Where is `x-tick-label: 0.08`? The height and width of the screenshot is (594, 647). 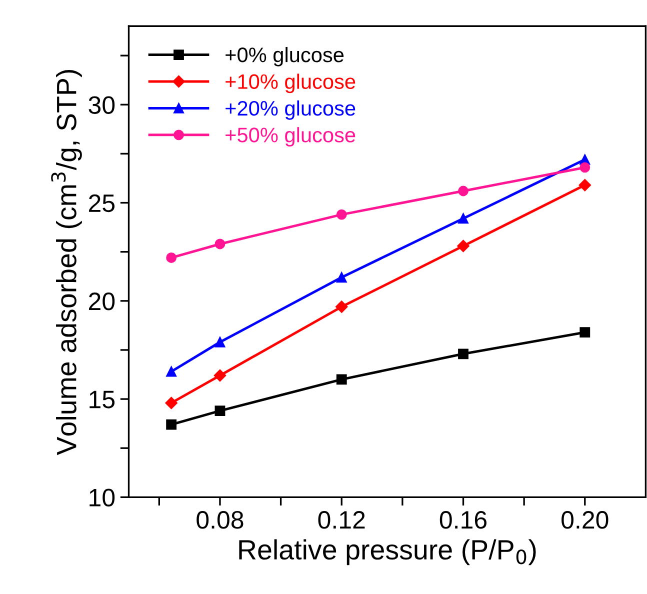
x-tick-label: 0.08 is located at coordinates (220, 520).